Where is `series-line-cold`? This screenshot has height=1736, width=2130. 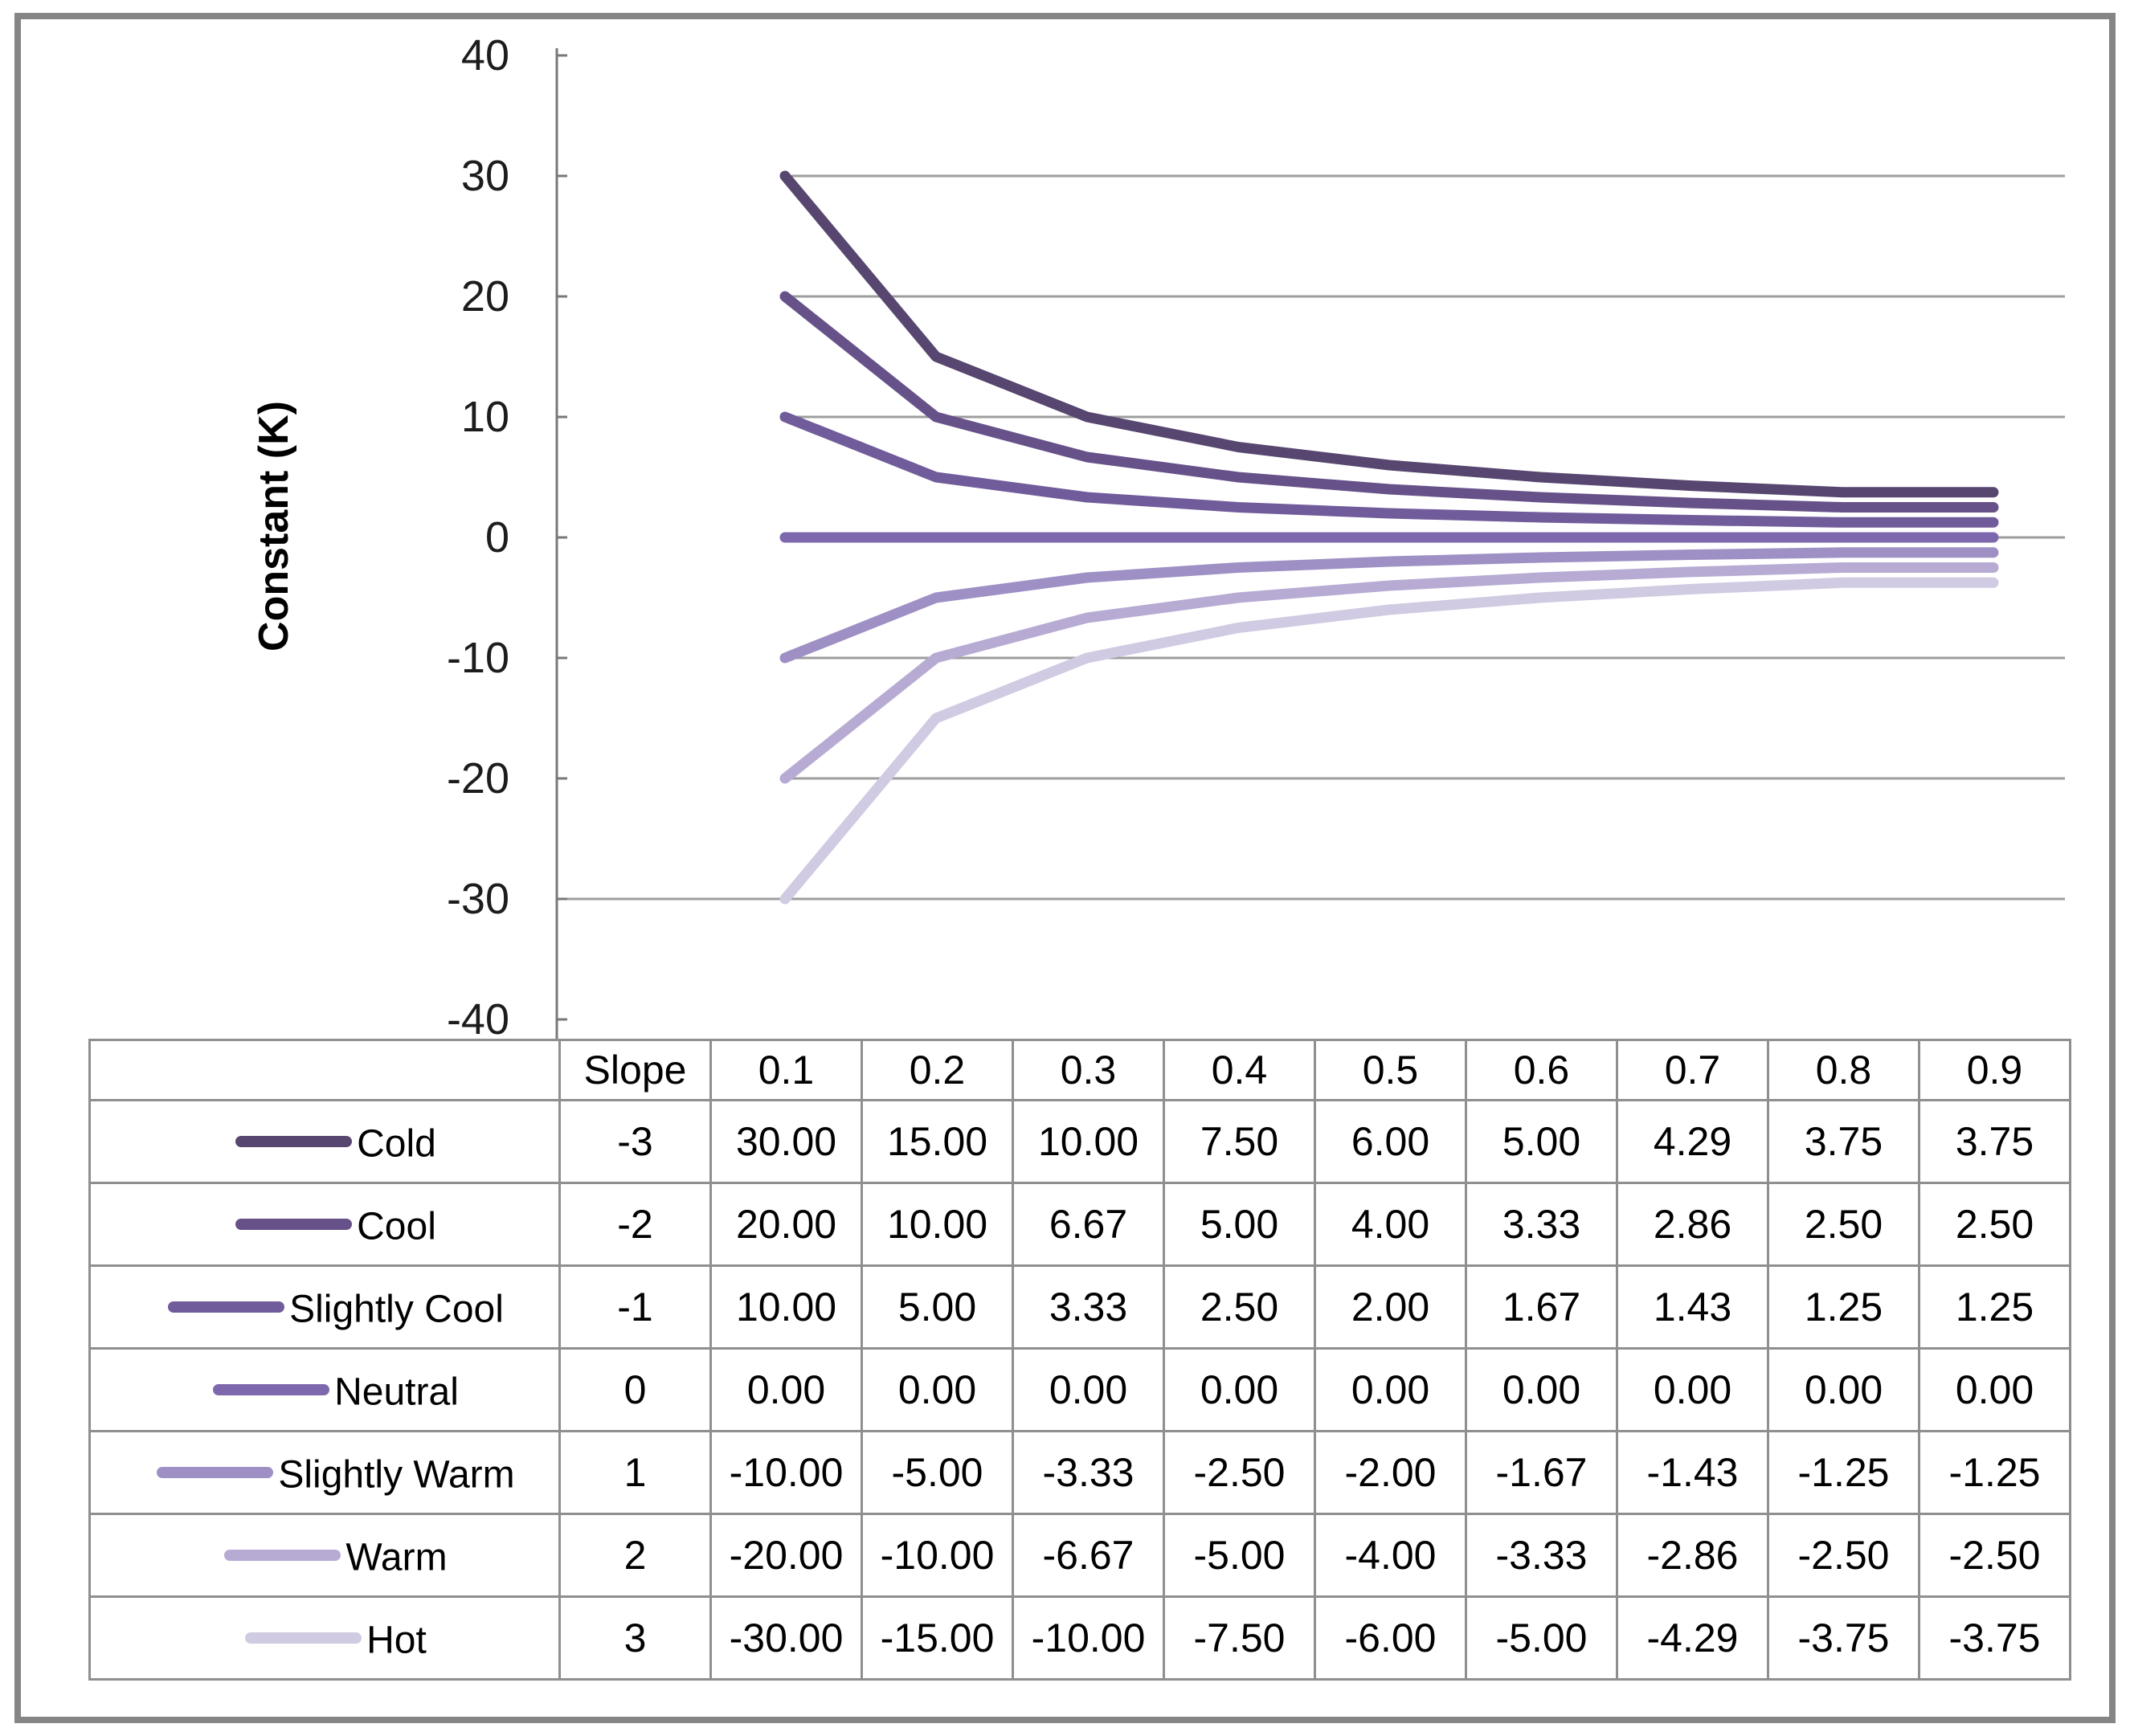 series-line-cold is located at coordinates (1389, 334).